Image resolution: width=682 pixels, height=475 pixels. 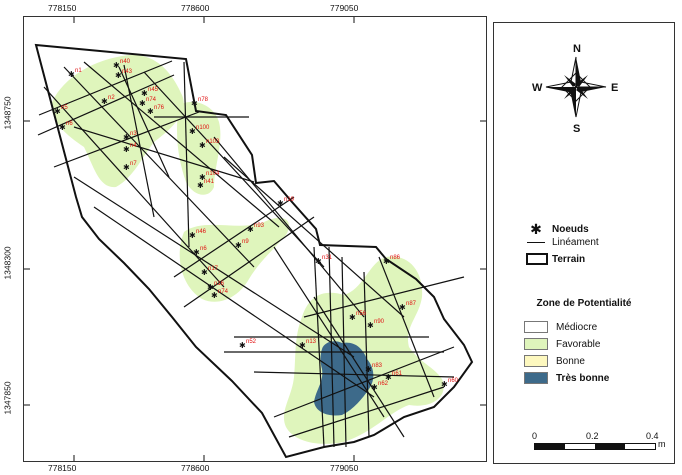 What do you see at coordinates (259, 226) in the screenshot?
I see `node-label: n93` at bounding box center [259, 226].